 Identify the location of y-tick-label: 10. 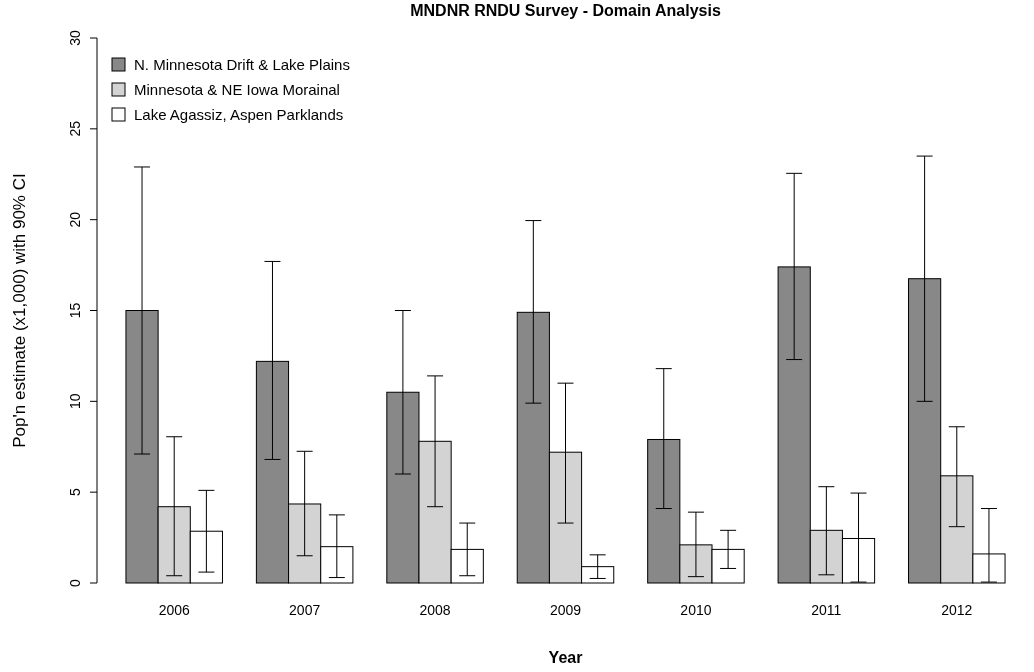
(75, 401).